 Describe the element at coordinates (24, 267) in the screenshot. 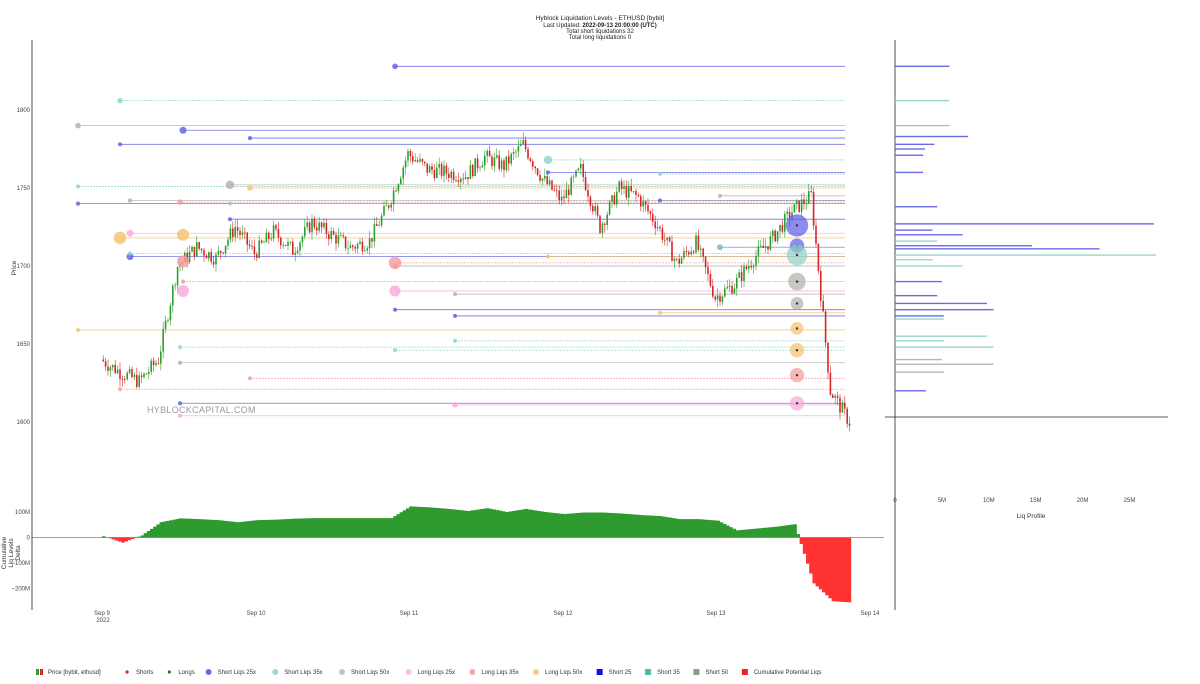

I see `price-tick-labels: 1600 1650 1700 1750 1800` at that location.